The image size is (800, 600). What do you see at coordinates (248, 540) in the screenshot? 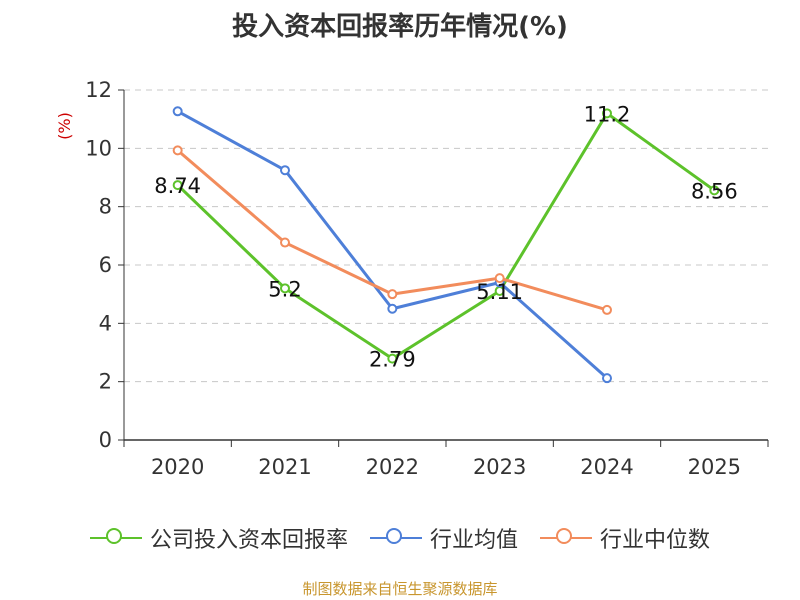
I see `legend-label-company: 公司投入资本回报率` at bounding box center [248, 540].